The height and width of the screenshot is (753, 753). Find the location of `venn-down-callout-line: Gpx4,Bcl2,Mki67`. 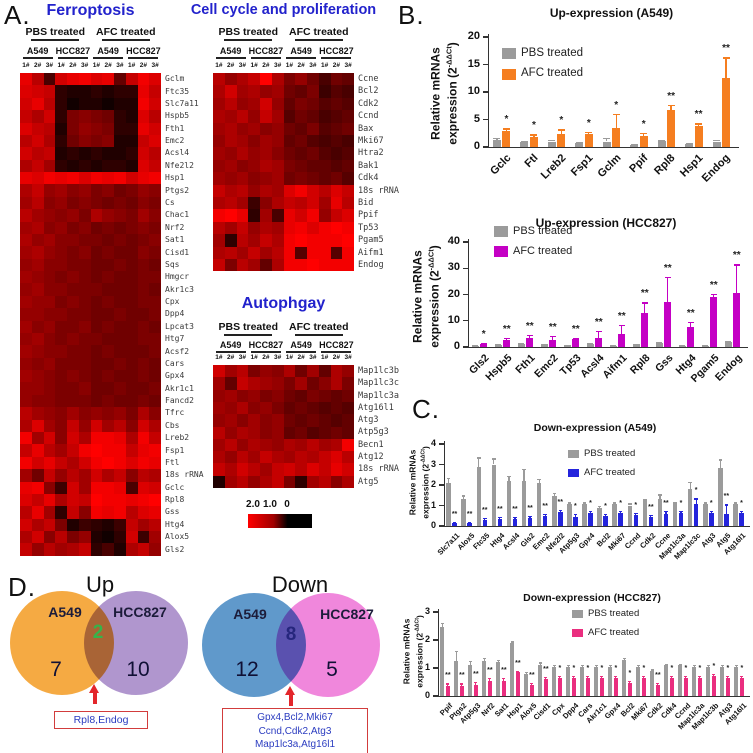

venn-down-callout-line: Gpx4,Bcl2,Mki67 is located at coordinates (295, 717).